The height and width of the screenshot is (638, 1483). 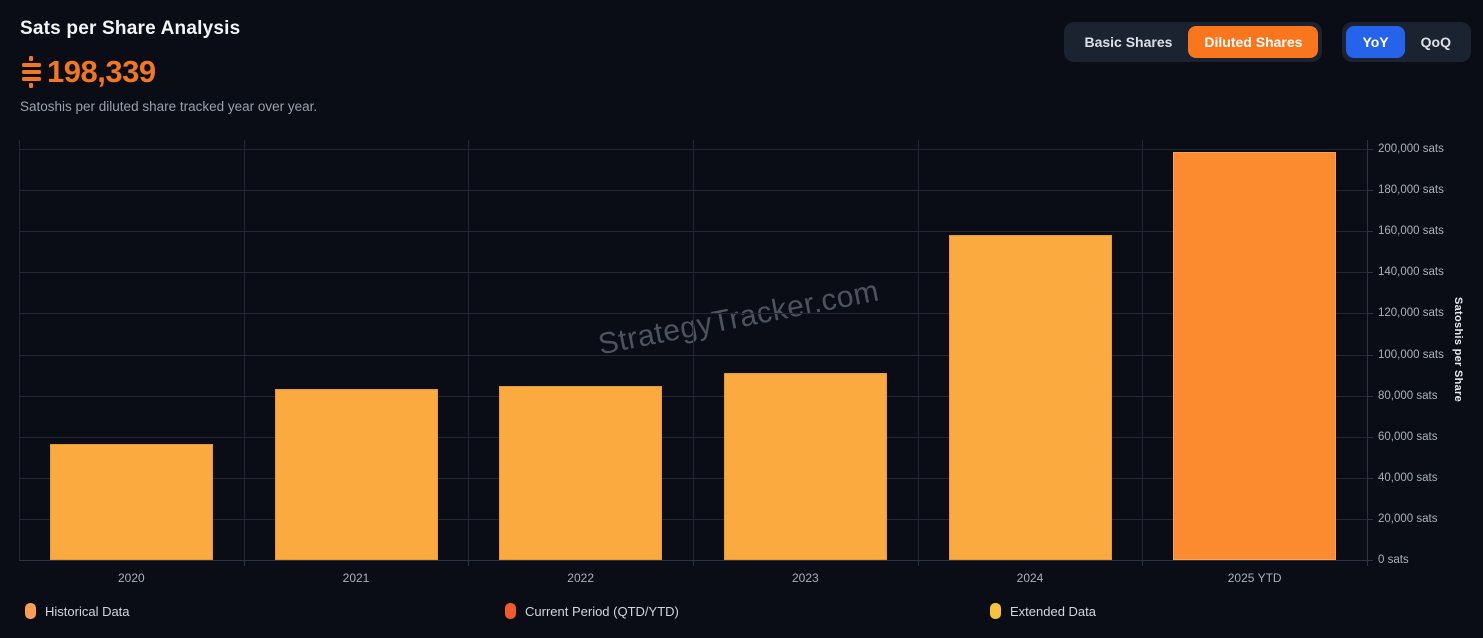 I want to click on y-tick-label: 60,000 sats, so click(x=1408, y=436).